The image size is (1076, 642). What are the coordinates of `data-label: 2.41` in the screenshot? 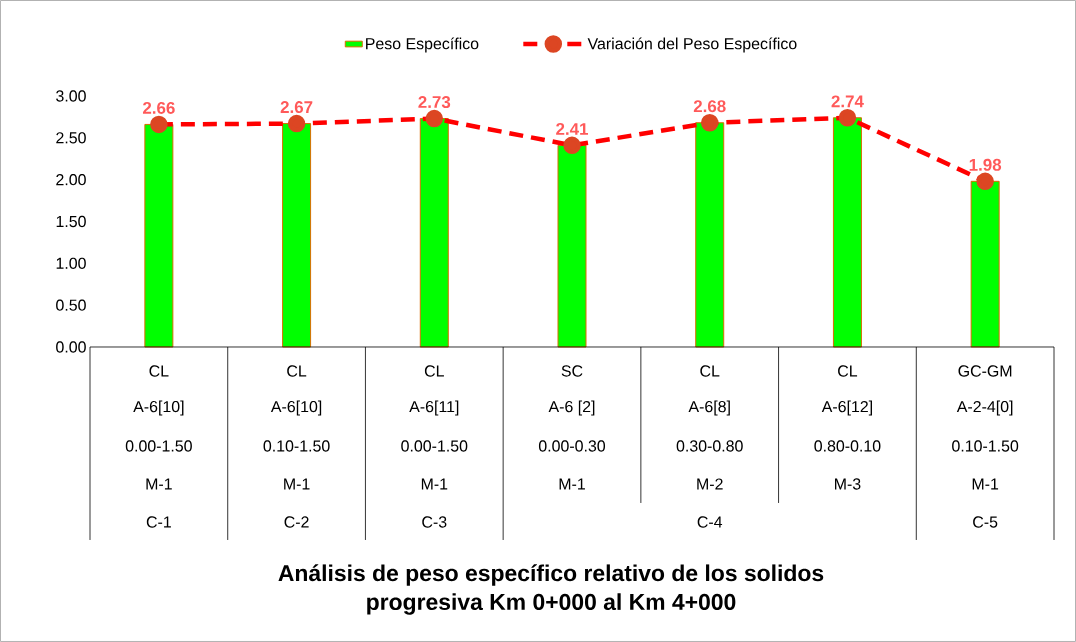 It's located at (572, 129).